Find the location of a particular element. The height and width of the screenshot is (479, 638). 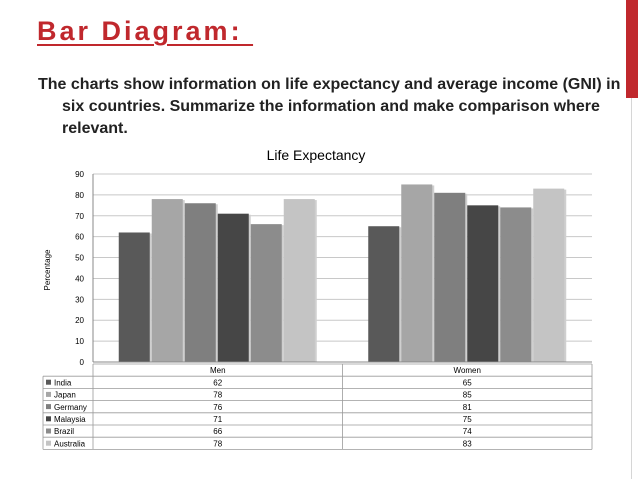

table-value: 81 is located at coordinates (467, 407).